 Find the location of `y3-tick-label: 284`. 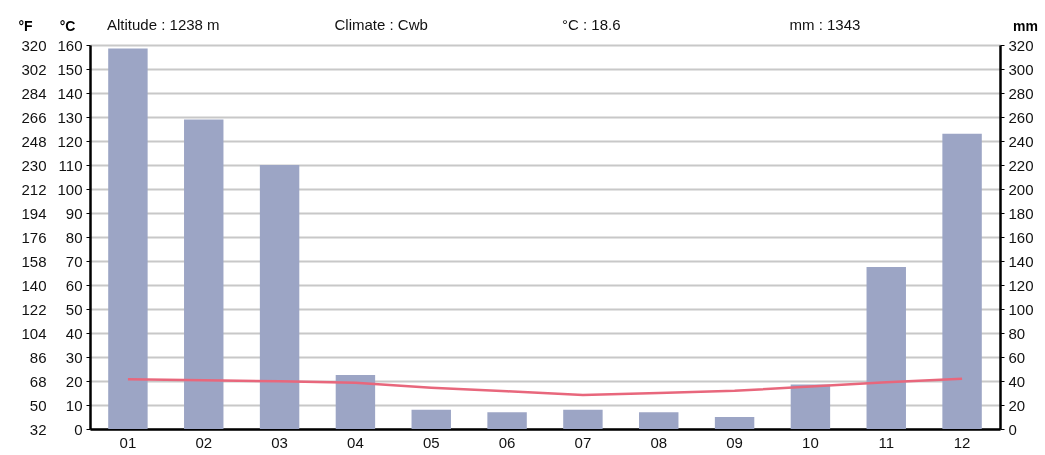

y3-tick-label: 284 is located at coordinates (34, 93).